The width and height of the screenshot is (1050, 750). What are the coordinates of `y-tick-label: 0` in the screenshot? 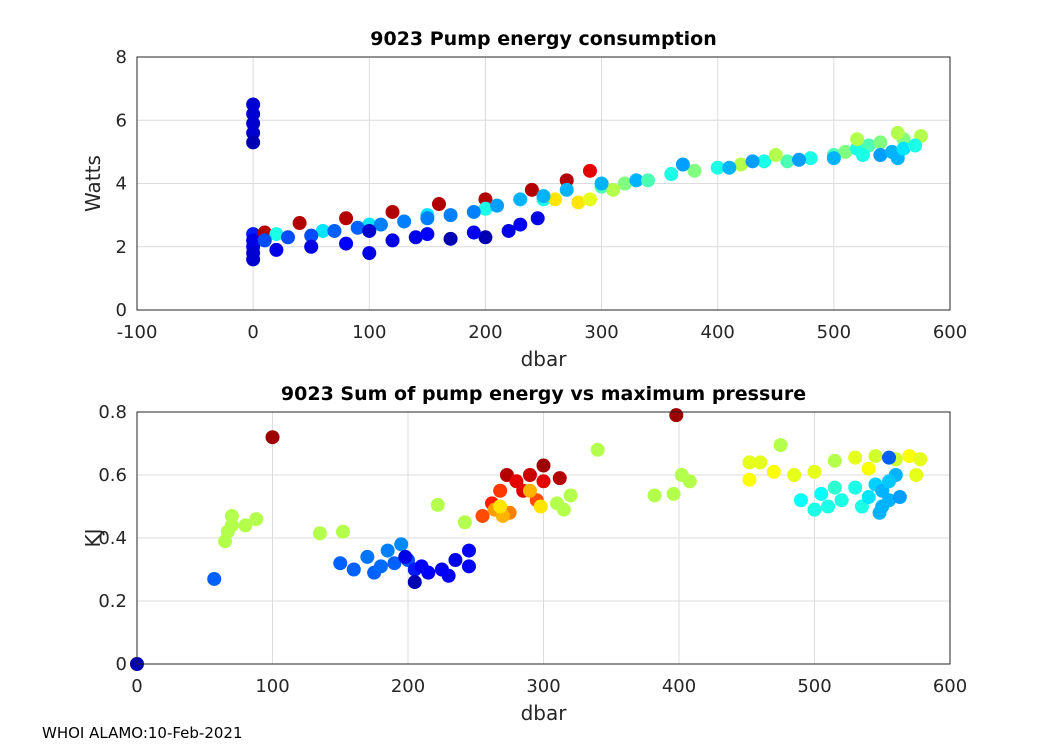 It's located at (121, 664).